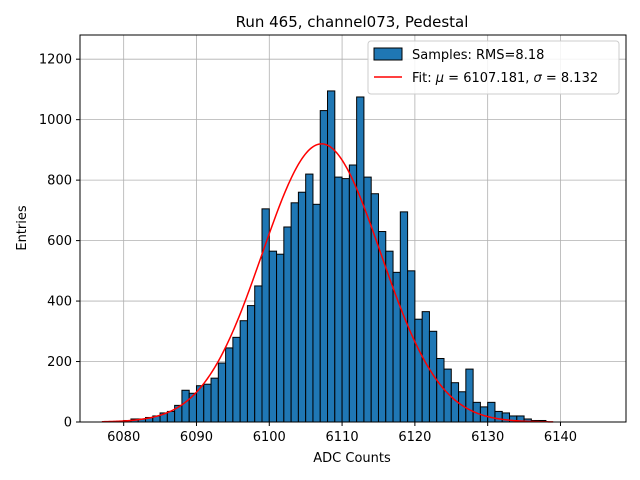 The height and width of the screenshot is (480, 640). Describe the element at coordinates (196, 437) in the screenshot. I see `x-tick-label: 6090` at that location.